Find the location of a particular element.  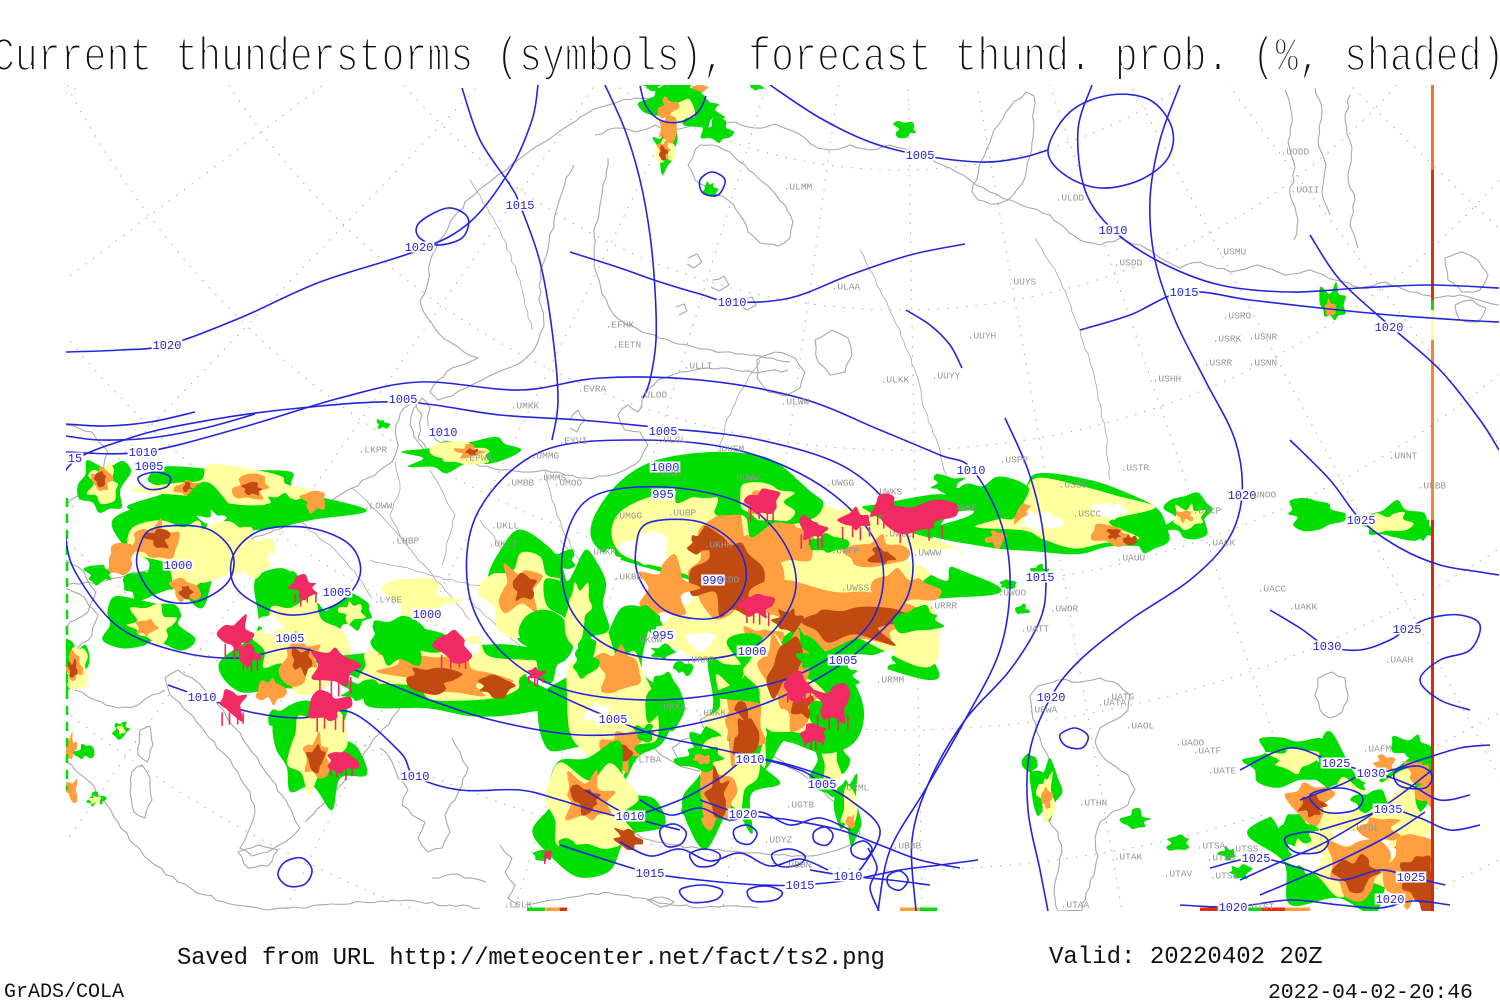

svg-text: .ULWW is located at coordinates (795, 402).